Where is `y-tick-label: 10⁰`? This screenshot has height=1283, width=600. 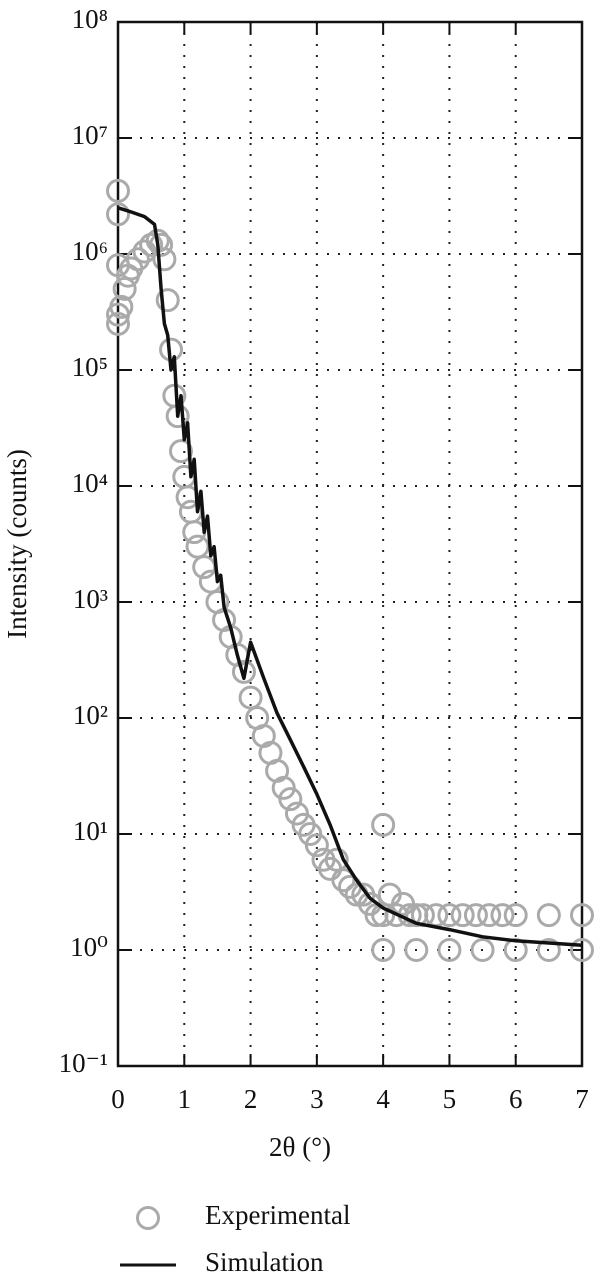
y-tick-label: 10⁰ is located at coordinates (89, 947).